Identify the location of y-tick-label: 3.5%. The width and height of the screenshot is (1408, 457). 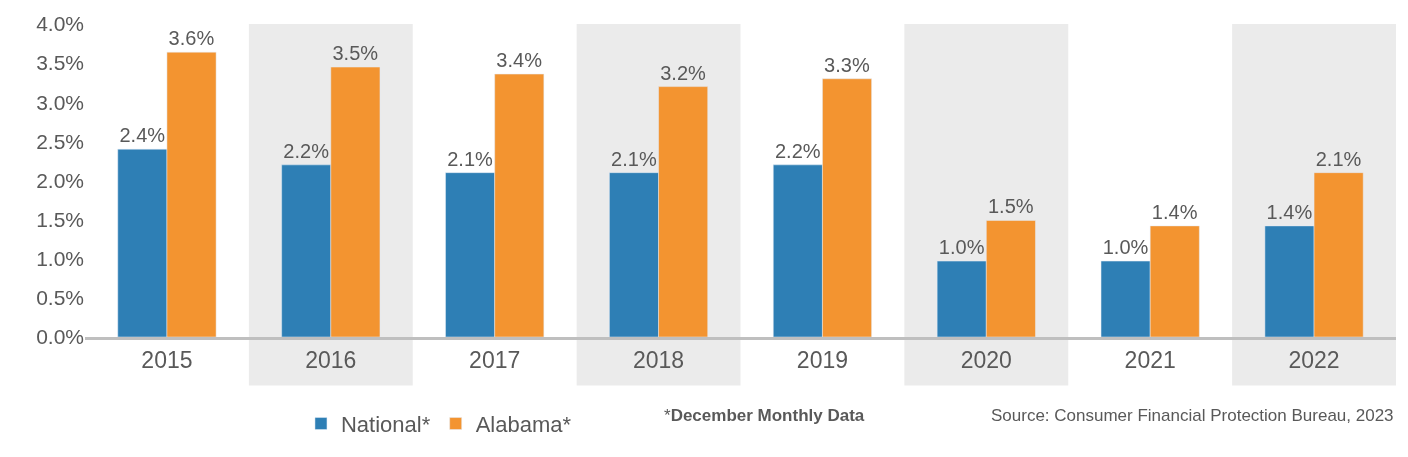
(60, 63).